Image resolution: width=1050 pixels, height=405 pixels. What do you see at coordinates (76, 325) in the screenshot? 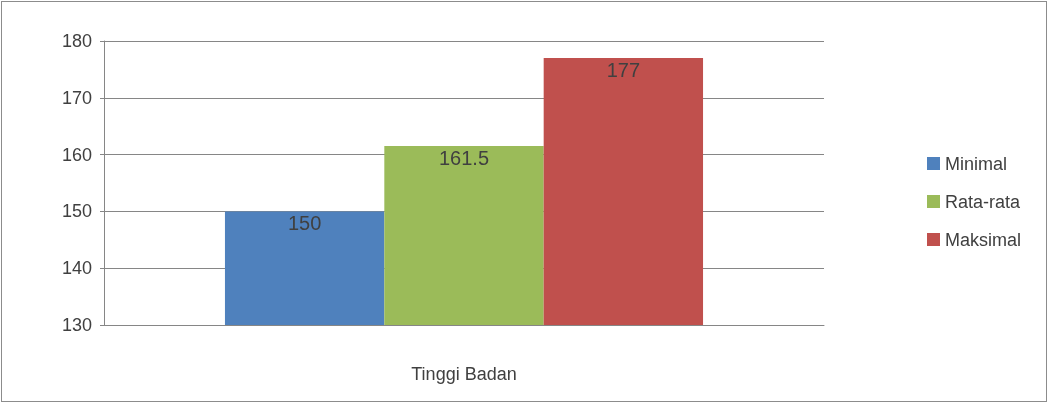
I see `y-tick-label: 130` at bounding box center [76, 325].